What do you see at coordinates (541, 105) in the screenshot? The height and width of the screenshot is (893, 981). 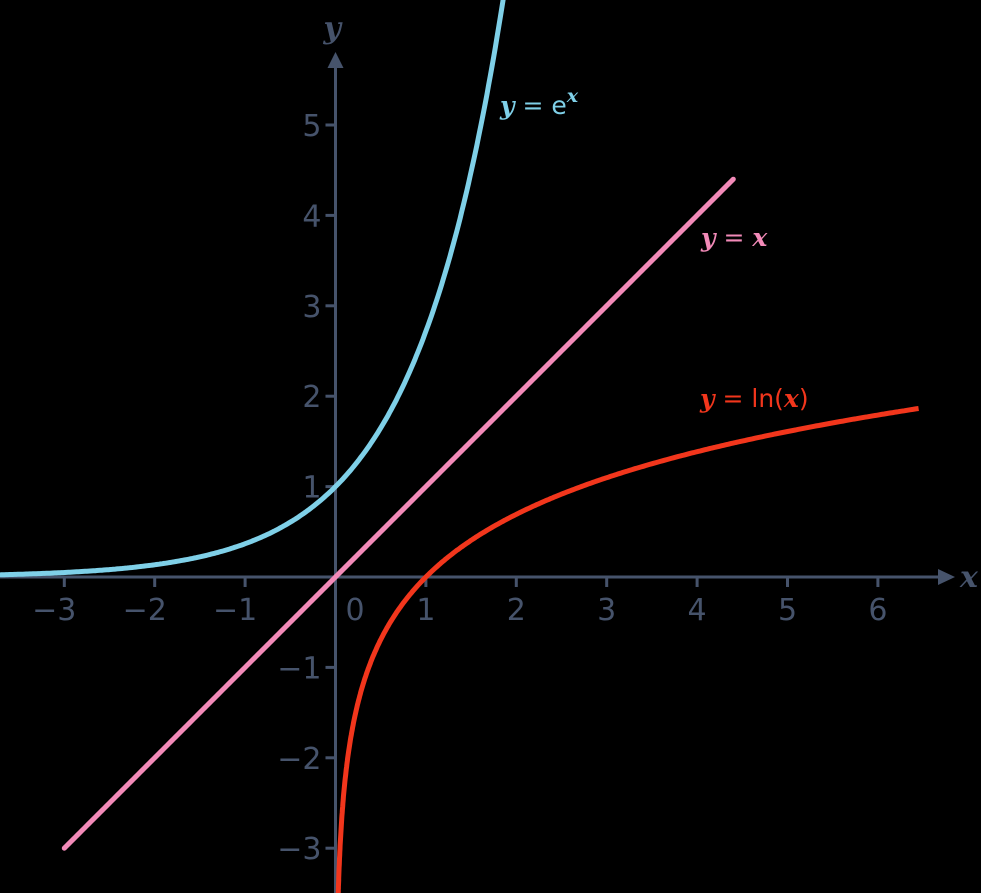 I see `label-exp-eq: = e` at bounding box center [541, 105].